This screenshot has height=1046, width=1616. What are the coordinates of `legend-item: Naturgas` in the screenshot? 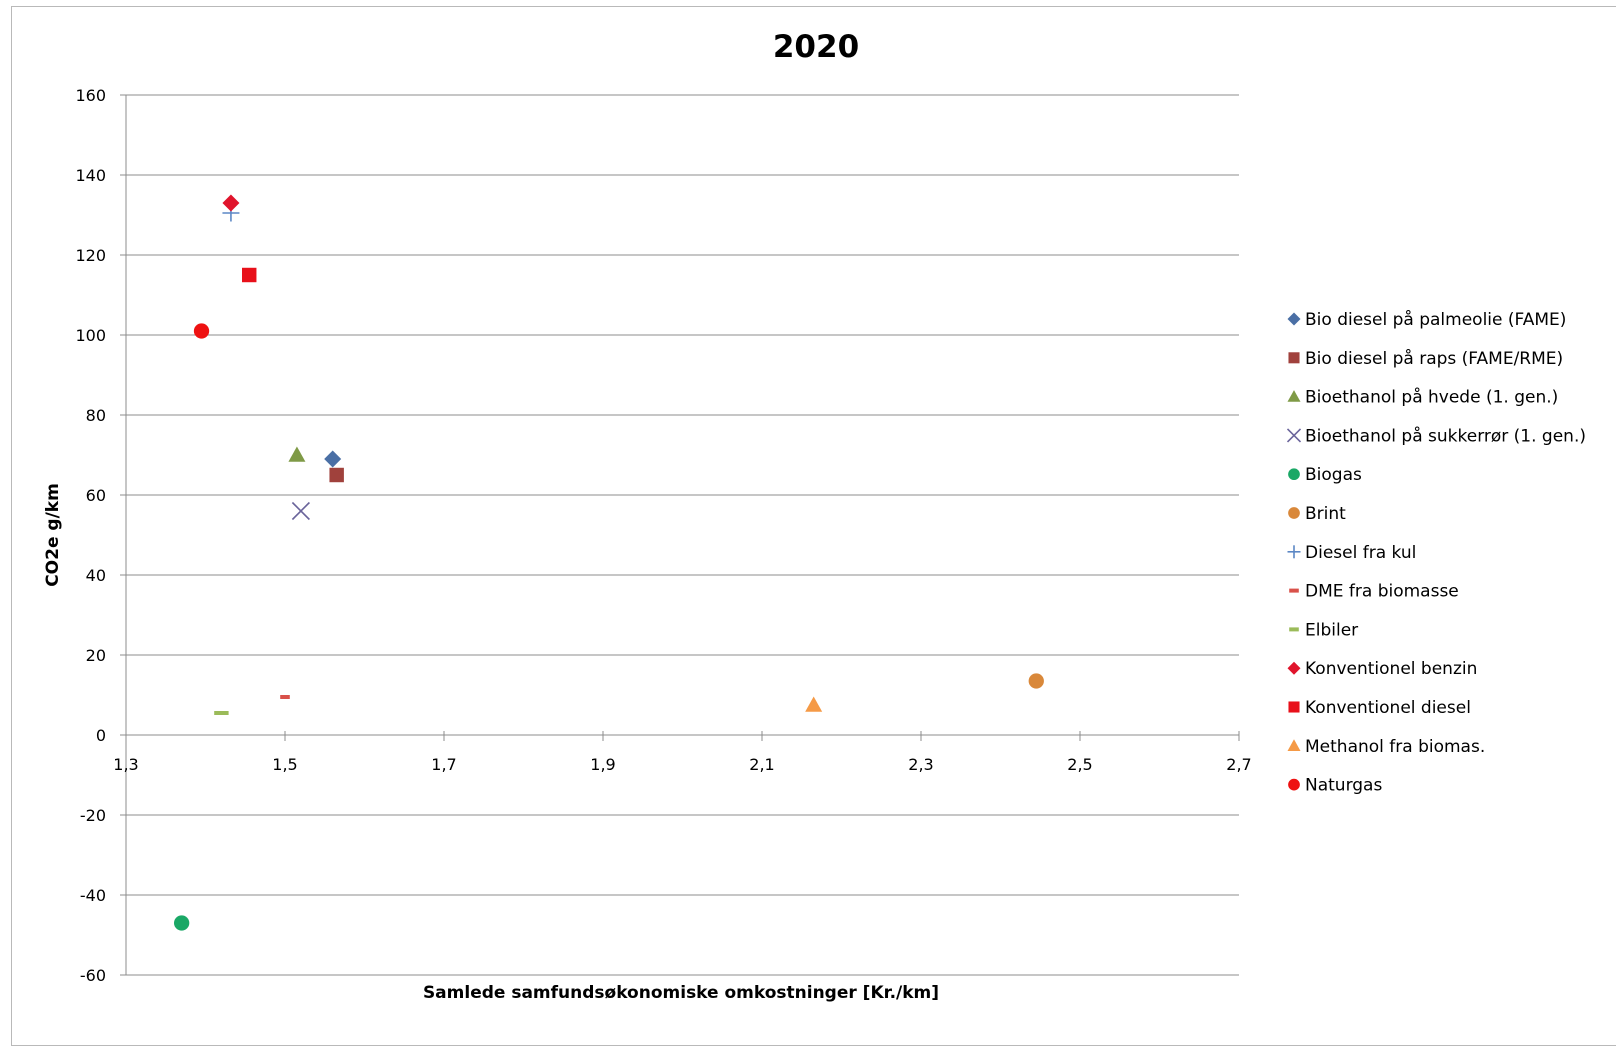 It's located at (1335, 786).